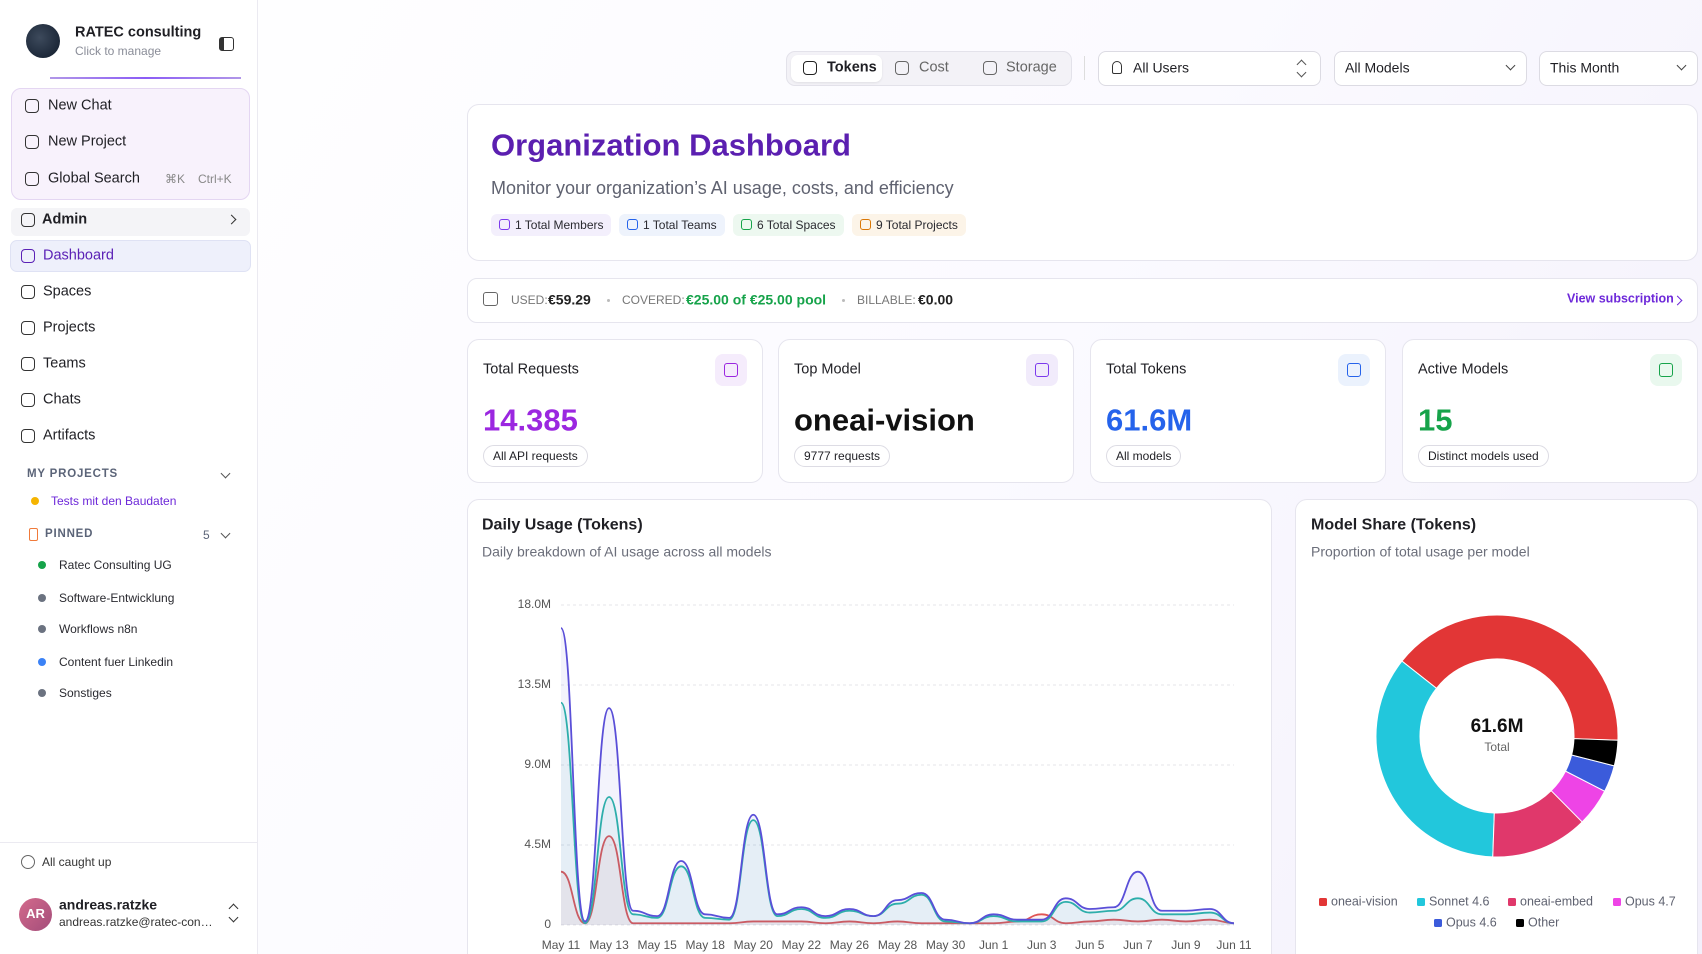  Describe the element at coordinates (80, 105) in the screenshot. I see `action-item: New Chat` at that location.